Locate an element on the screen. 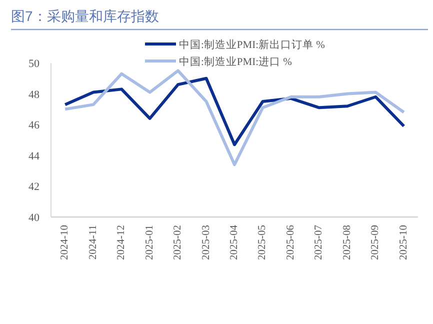  x-tick-label: 2025-08 is located at coordinates (347, 242).